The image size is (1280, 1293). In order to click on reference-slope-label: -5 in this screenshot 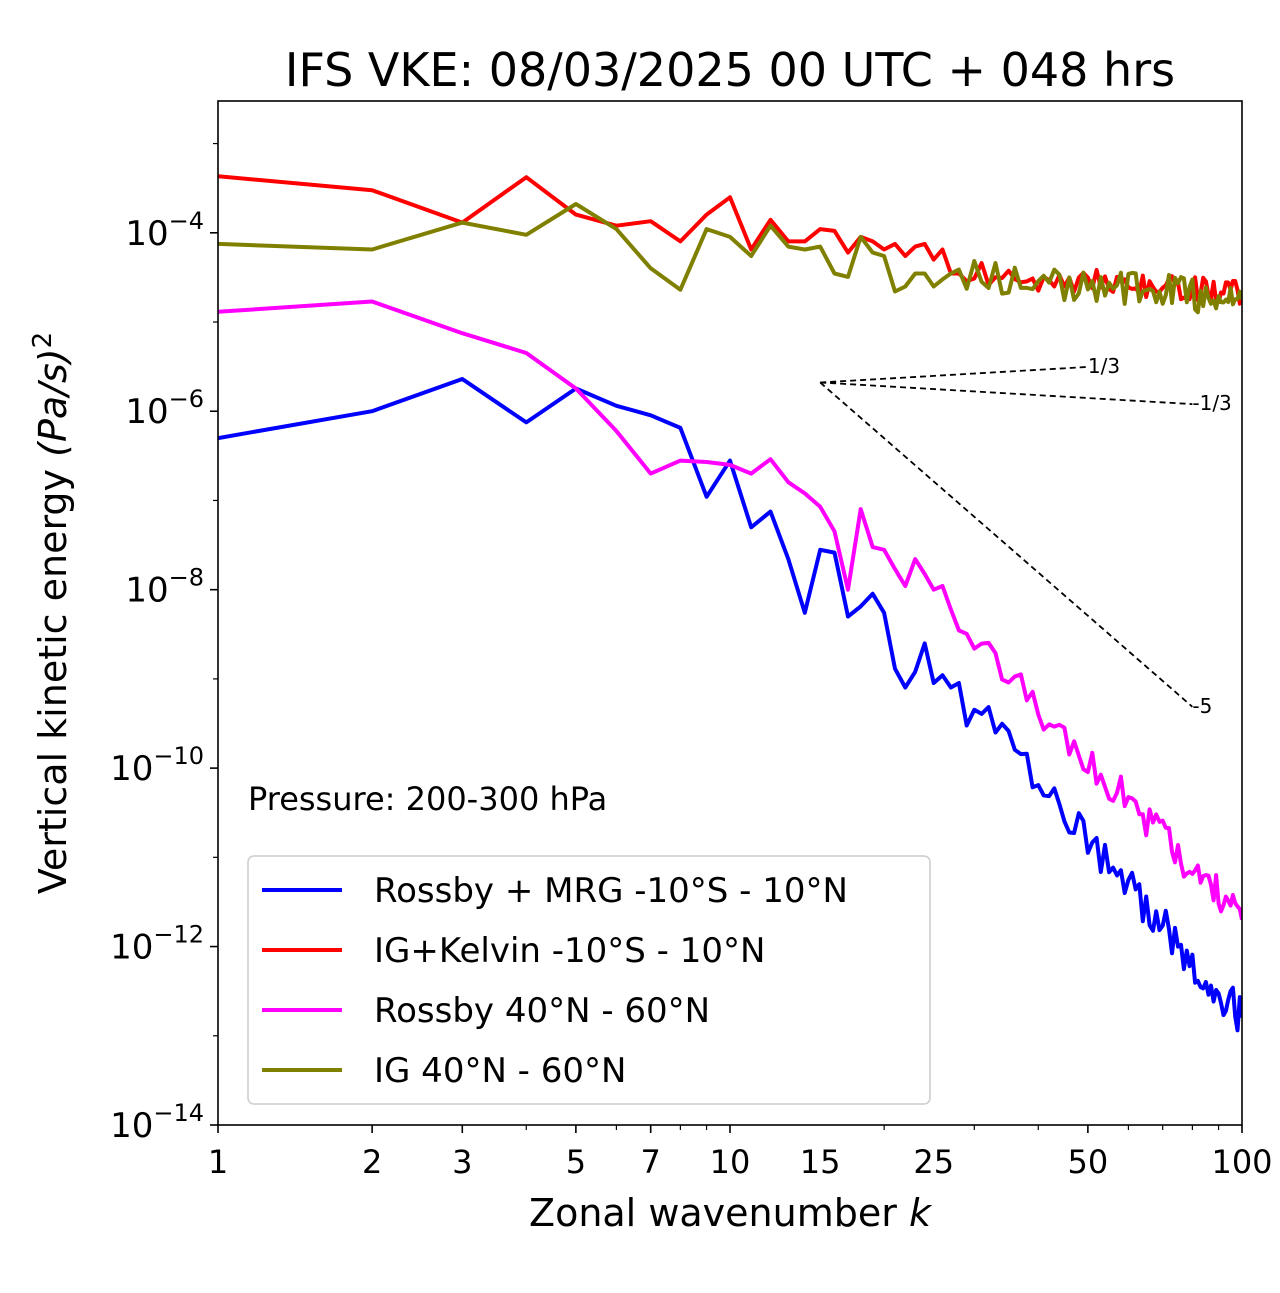, I will do `click(1202, 706)`.